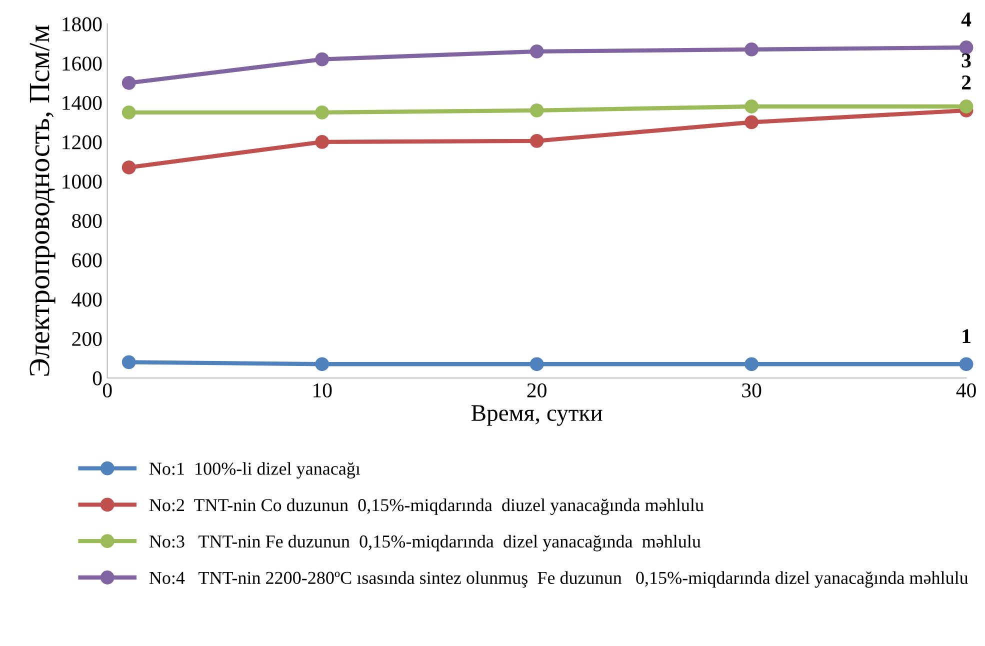  I want to click on annotation: 3, so click(966, 61).